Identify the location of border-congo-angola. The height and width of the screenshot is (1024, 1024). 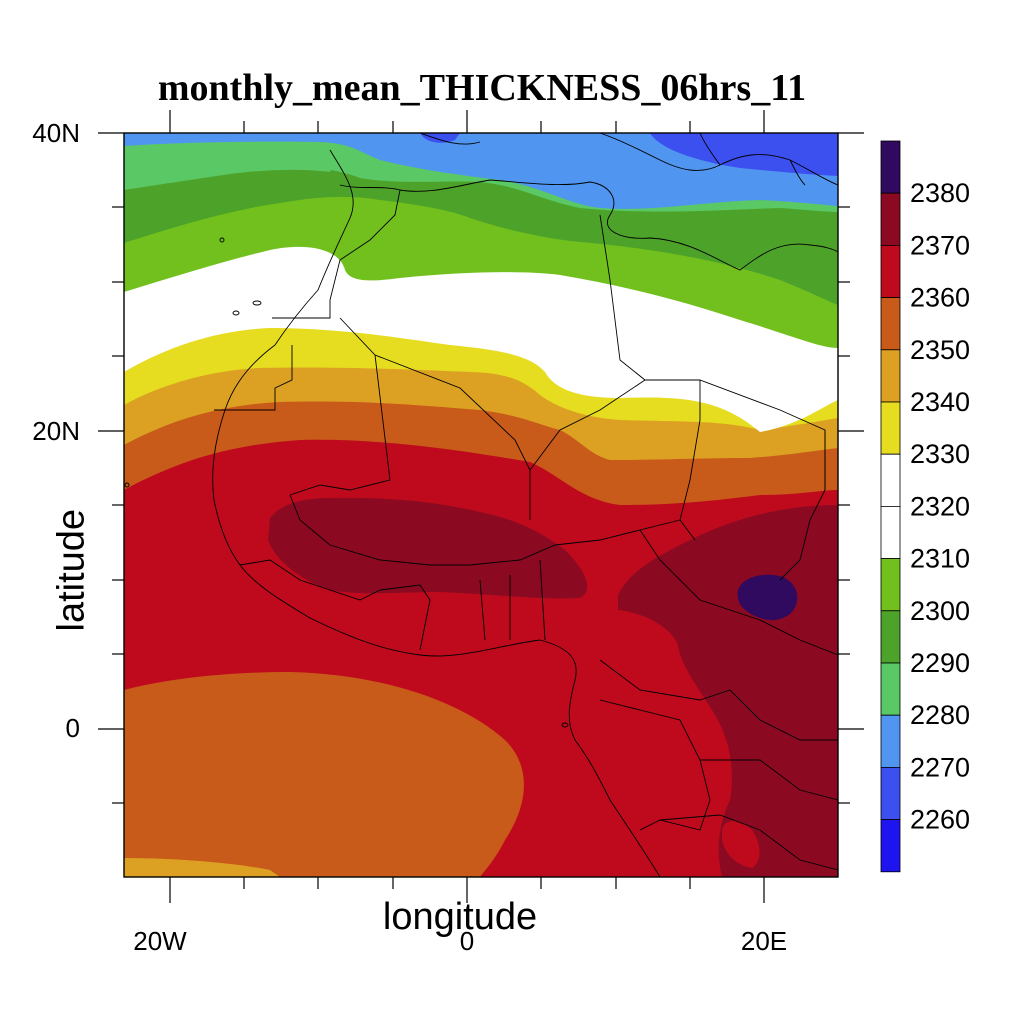
(748, 842).